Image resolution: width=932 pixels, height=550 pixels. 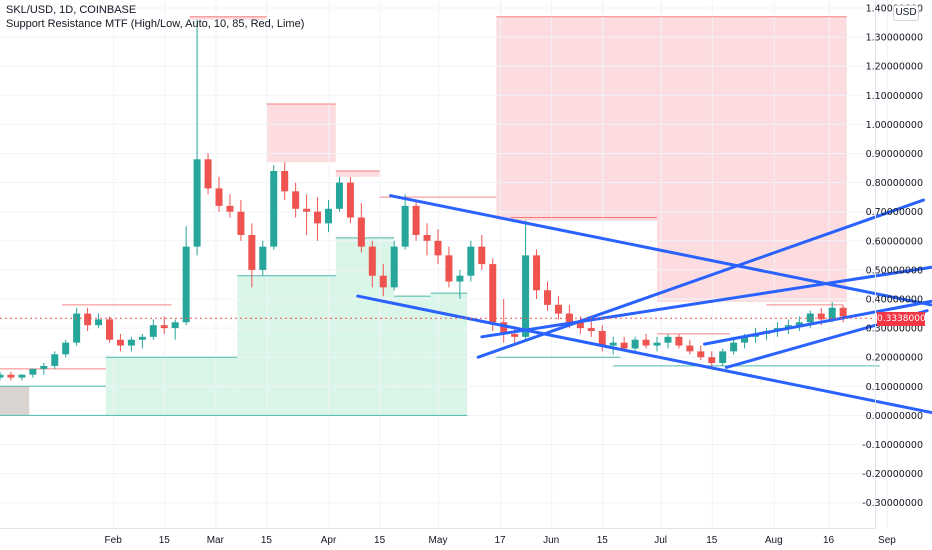 I want to click on y-tick-label: 0.90000000, so click(x=894, y=154).